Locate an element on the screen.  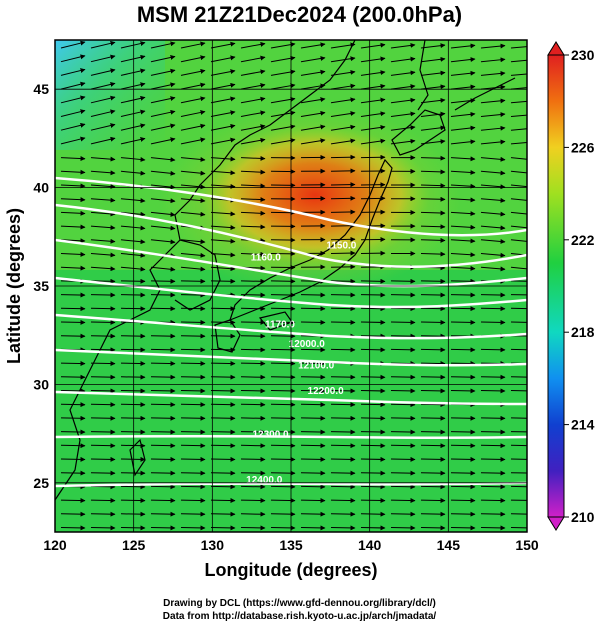
x-tick-label: 145 is located at coordinates (449, 545).